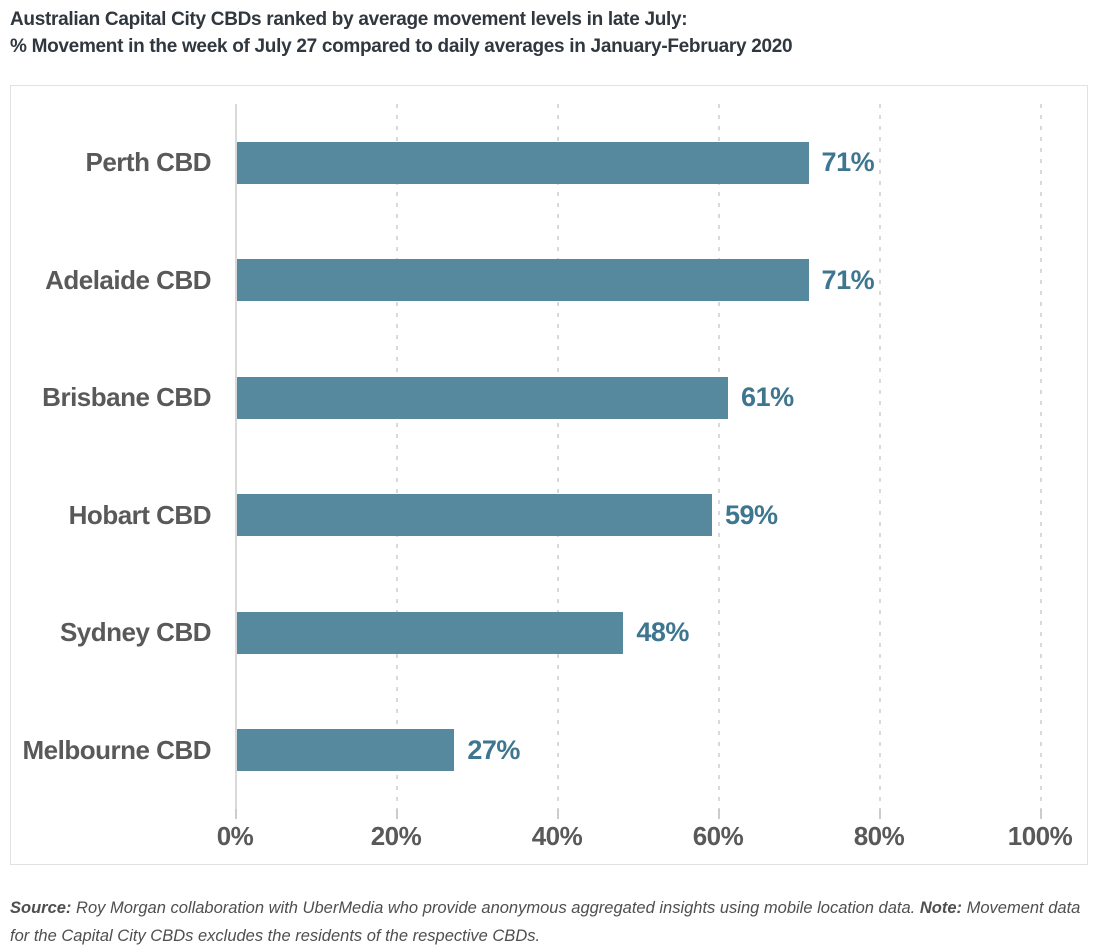  What do you see at coordinates (236, 456) in the screenshot?
I see `axis-line-0pct` at bounding box center [236, 456].